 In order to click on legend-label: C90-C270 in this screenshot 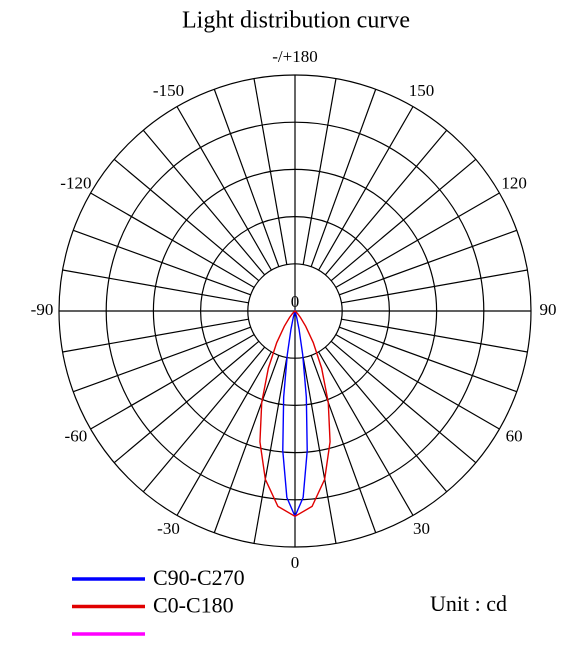, I will do `click(199, 577)`.